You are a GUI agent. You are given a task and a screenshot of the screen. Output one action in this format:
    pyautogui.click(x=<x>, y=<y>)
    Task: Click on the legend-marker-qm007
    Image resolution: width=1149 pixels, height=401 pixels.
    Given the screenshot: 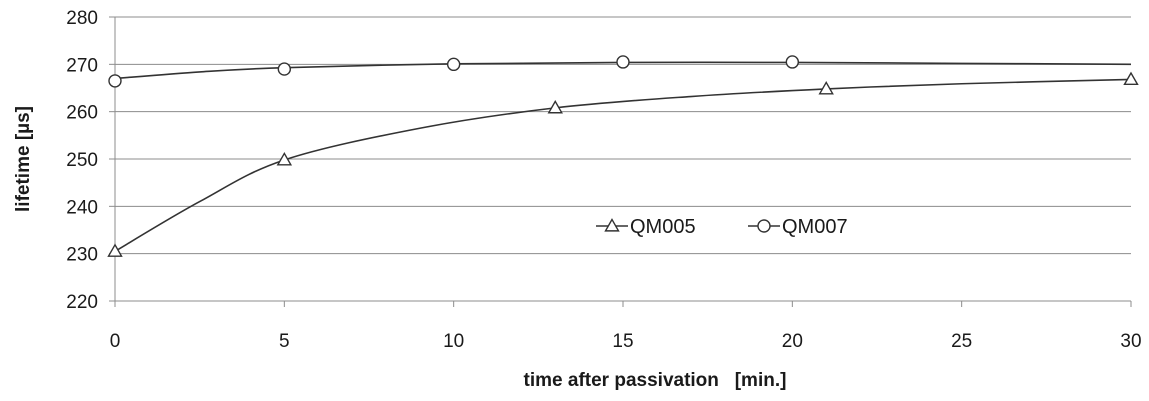 What is the action you would take?
    pyautogui.click(x=764, y=226)
    